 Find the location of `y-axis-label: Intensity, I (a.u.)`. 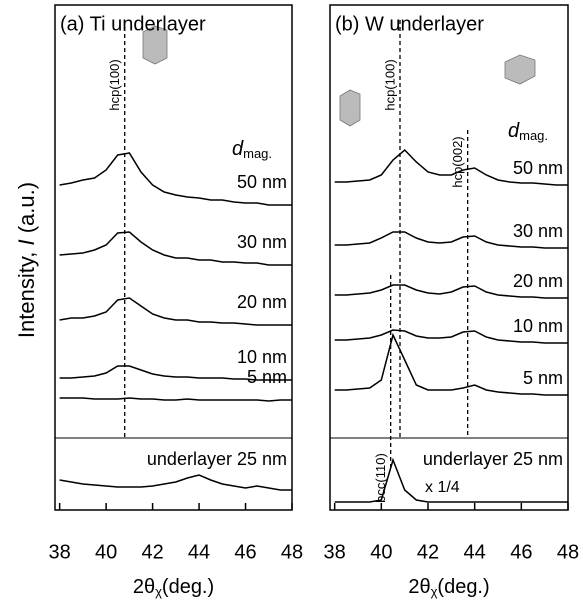

y-axis-label: Intensity, I (a.u.) is located at coordinates (26, 260).